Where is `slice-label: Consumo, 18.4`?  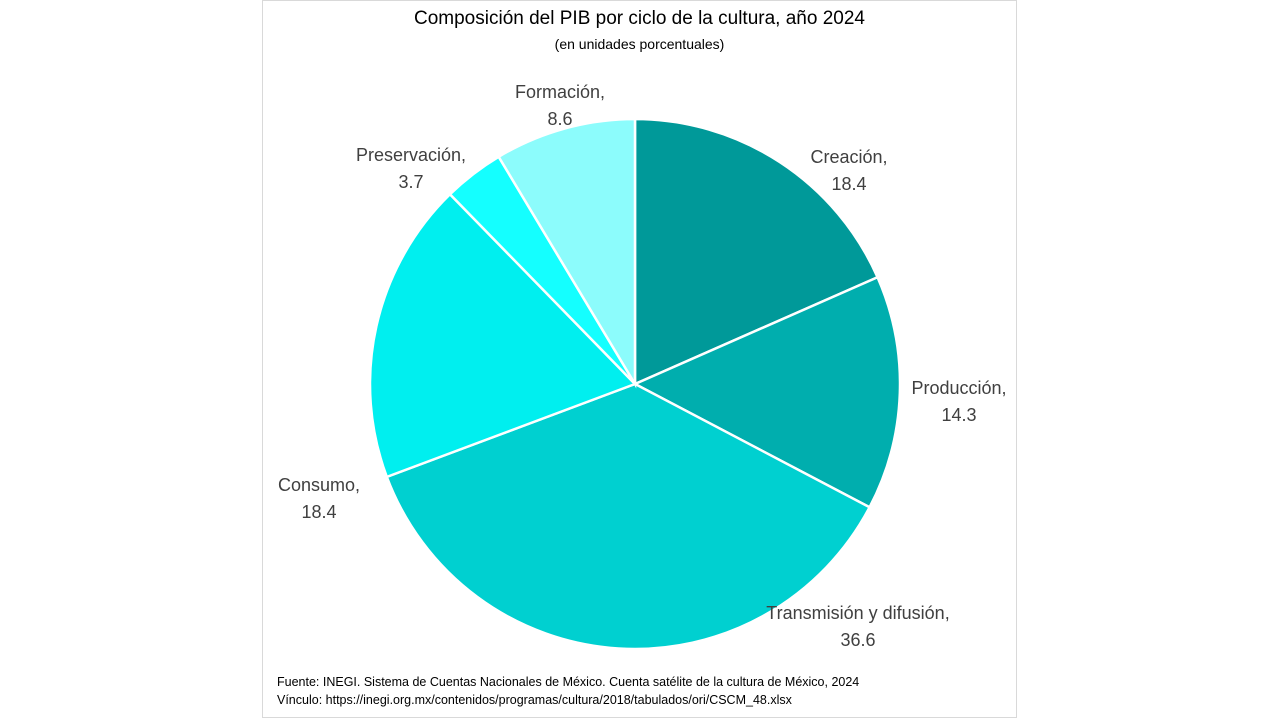
slice-label: Consumo, 18.4 is located at coordinates (319, 498).